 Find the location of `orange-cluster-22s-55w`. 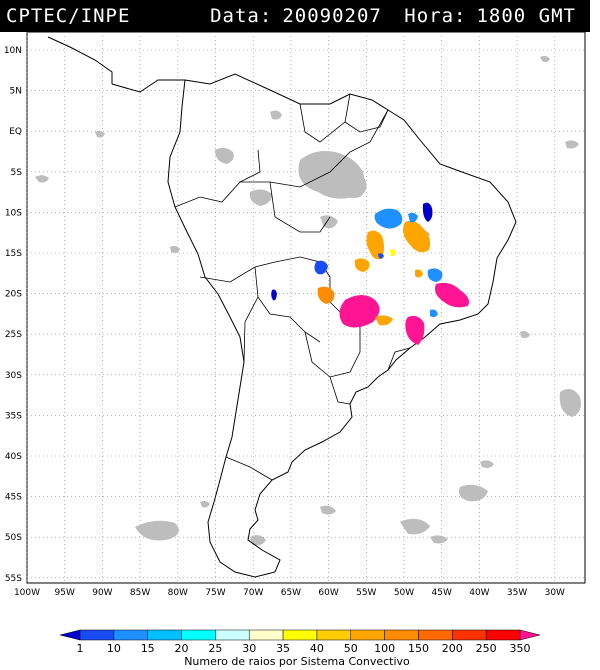

orange-cluster-22s-55w is located at coordinates (384, 320).